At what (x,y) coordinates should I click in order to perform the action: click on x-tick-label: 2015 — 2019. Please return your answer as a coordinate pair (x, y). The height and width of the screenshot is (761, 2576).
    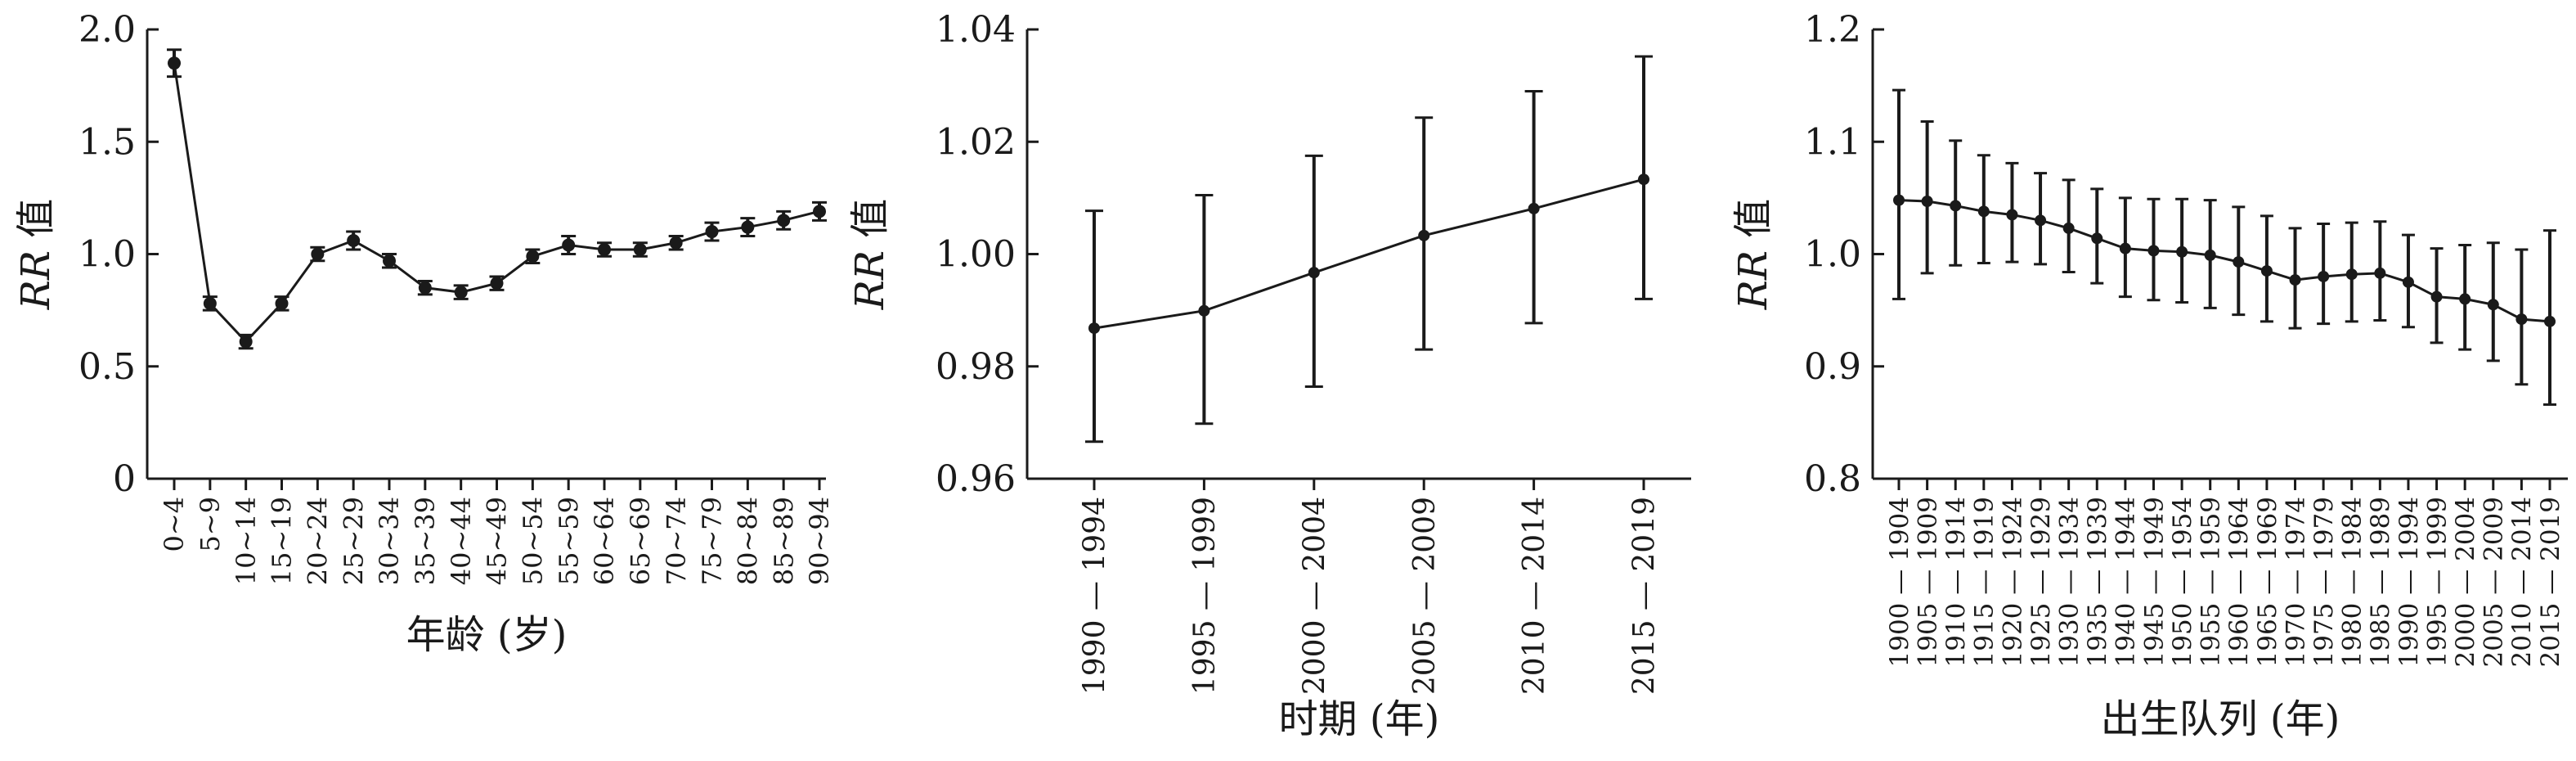
    Looking at the image, I should click on (2550, 582).